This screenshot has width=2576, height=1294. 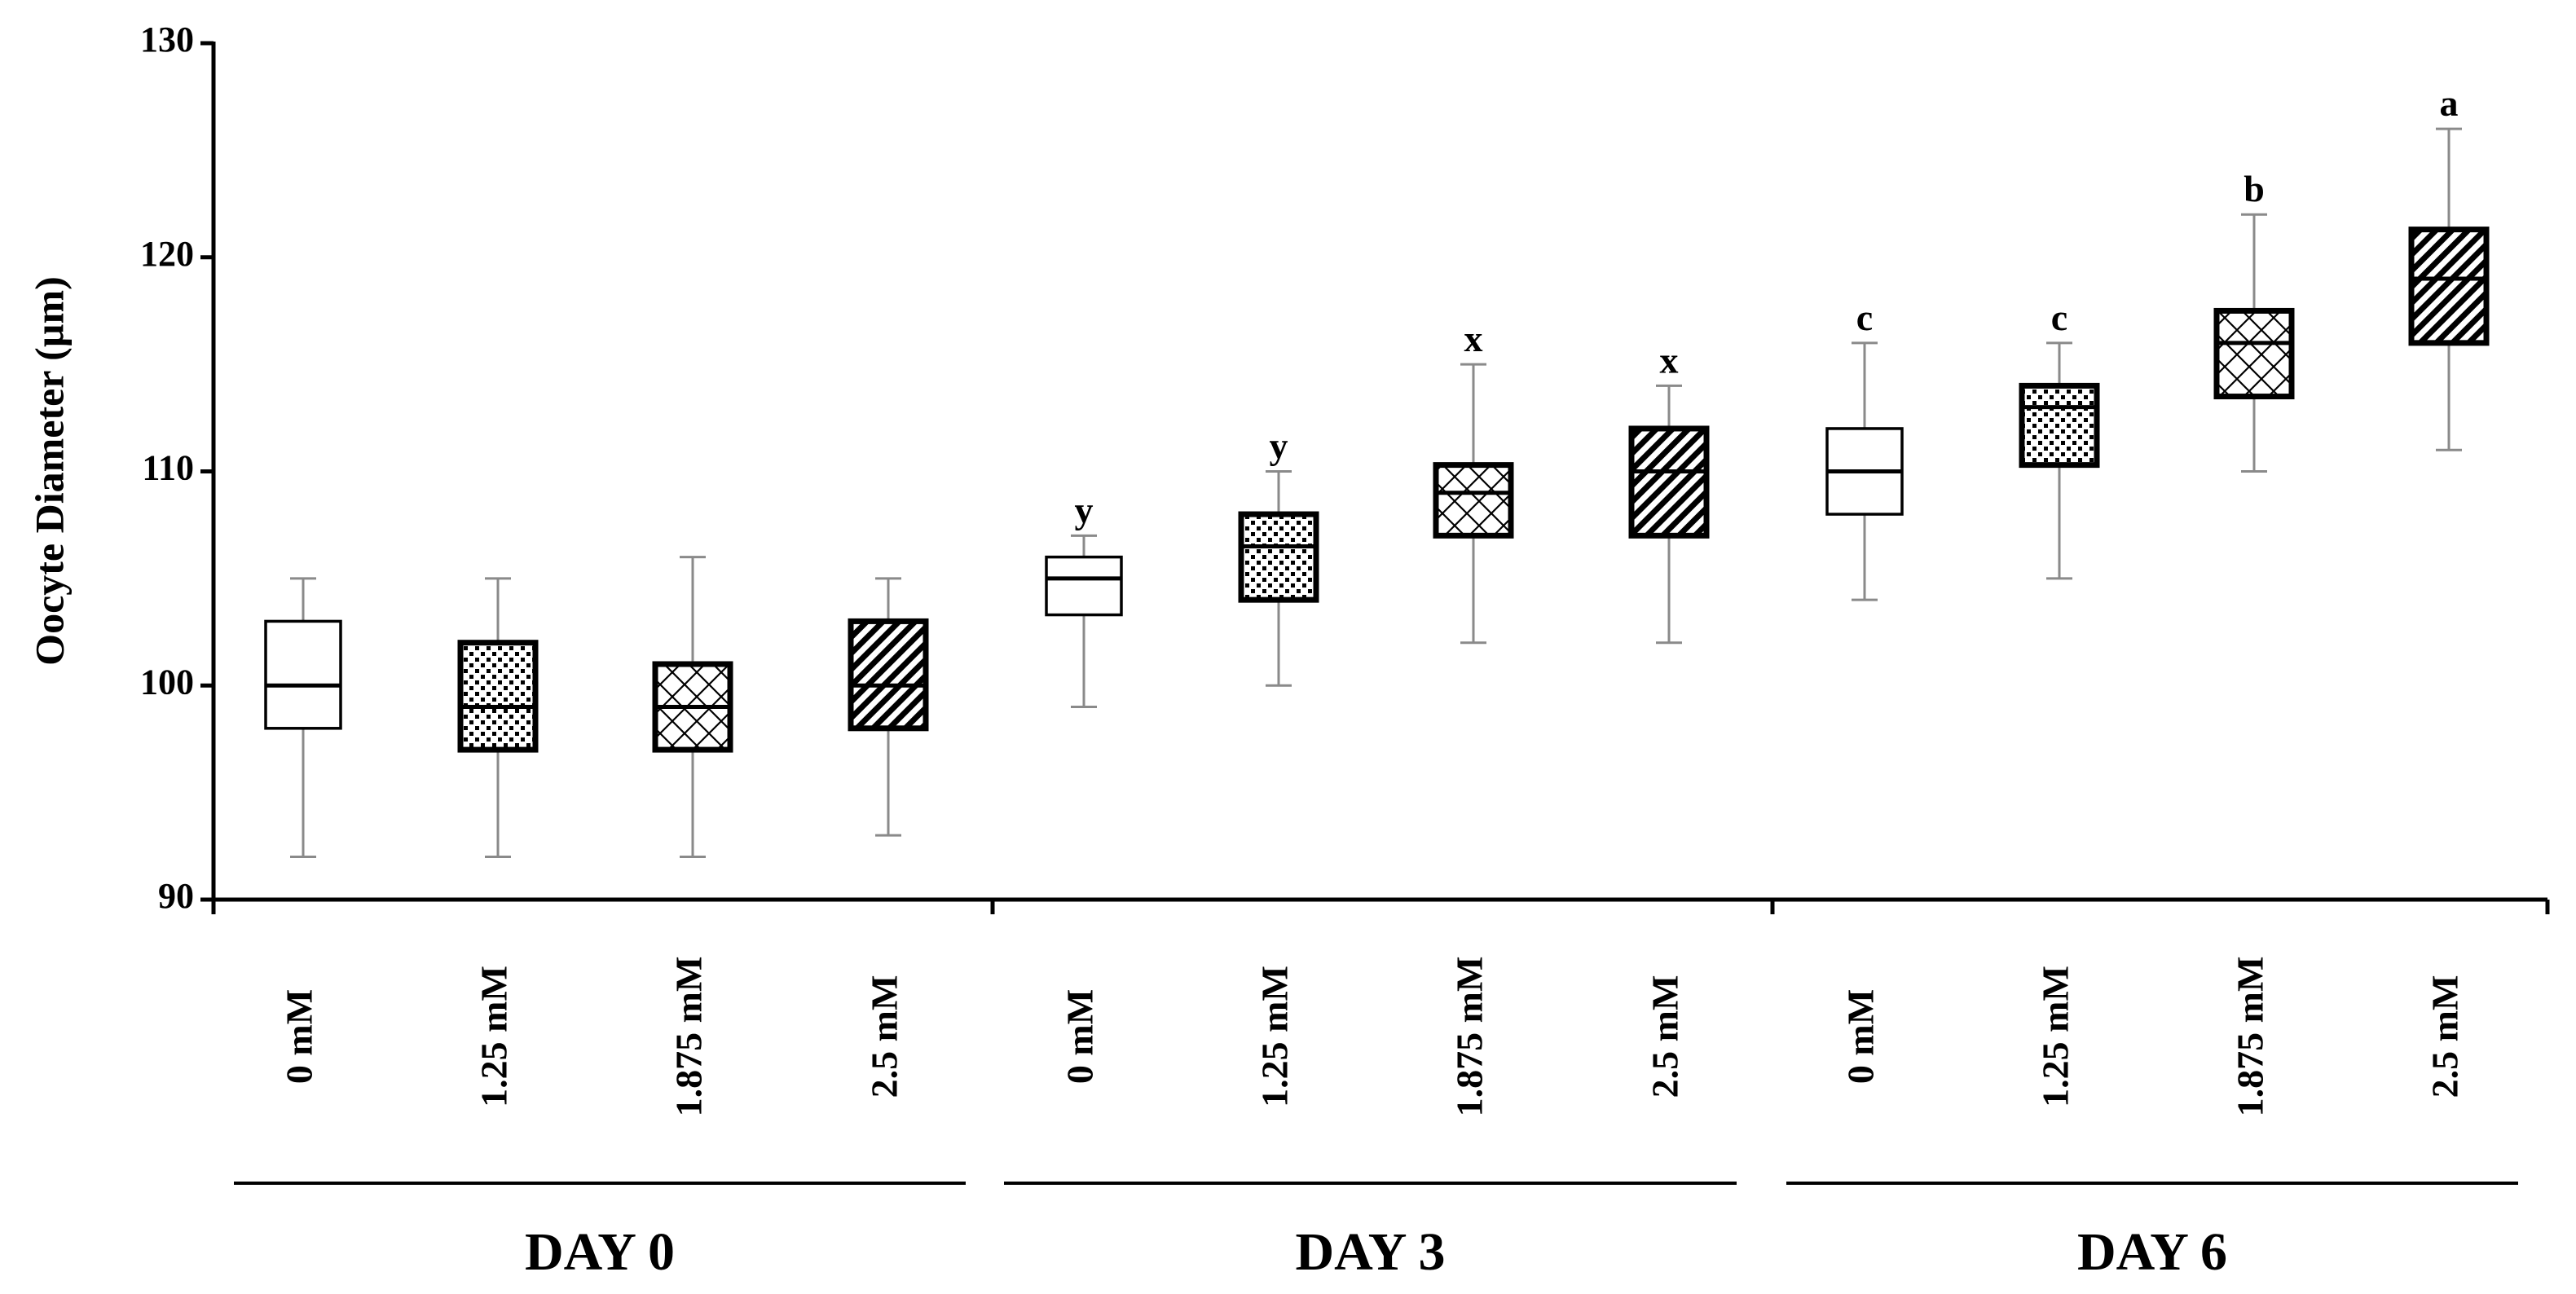 What do you see at coordinates (2152, 1252) in the screenshot?
I see `group-label: DAY 6` at bounding box center [2152, 1252].